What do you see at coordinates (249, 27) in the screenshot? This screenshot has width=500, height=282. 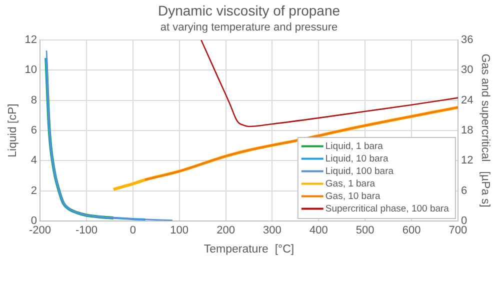 I see `chart-subtitle: at varying temperature and pressure` at bounding box center [249, 27].